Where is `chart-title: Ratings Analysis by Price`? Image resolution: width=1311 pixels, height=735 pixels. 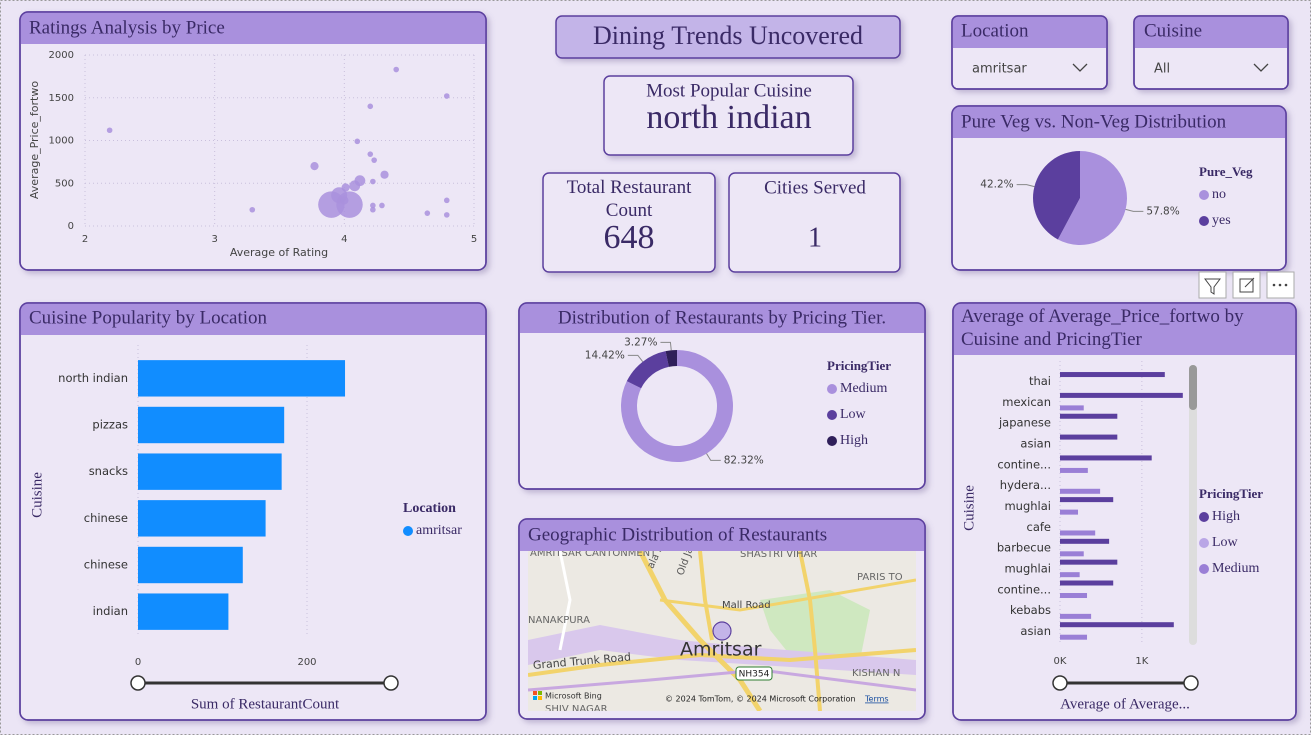
chart-title: Ratings Analysis by Price is located at coordinates (127, 27).